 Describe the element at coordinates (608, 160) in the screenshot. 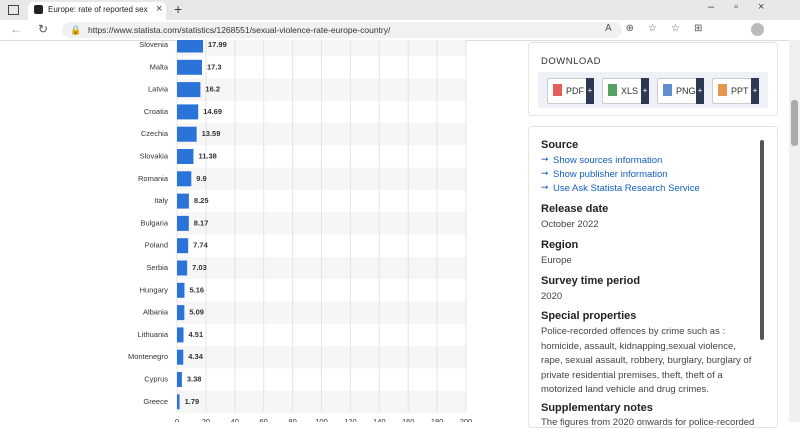

I see `source-link: Show sources information` at that location.